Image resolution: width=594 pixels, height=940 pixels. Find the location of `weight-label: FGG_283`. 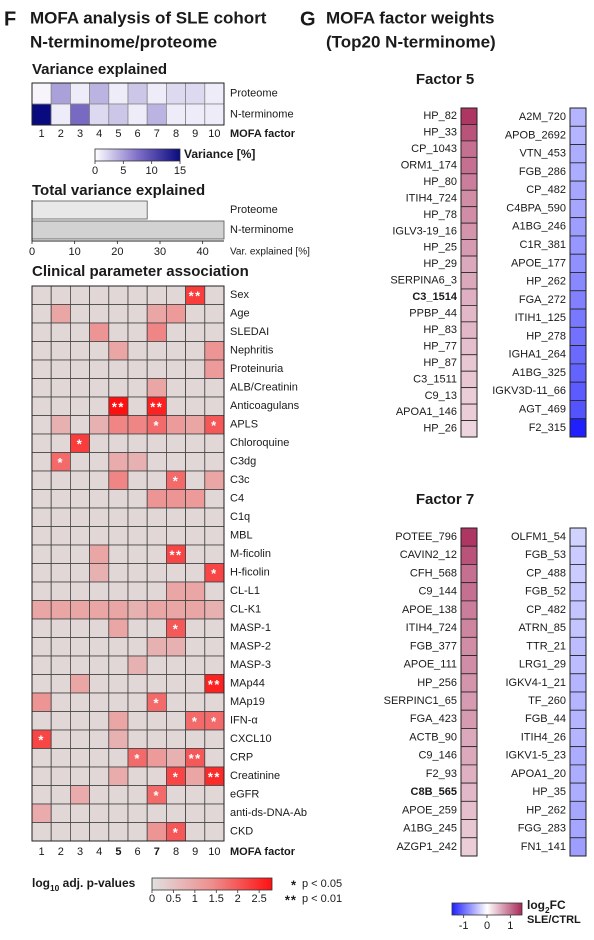

weight-label: FGG_283 is located at coordinates (542, 829).